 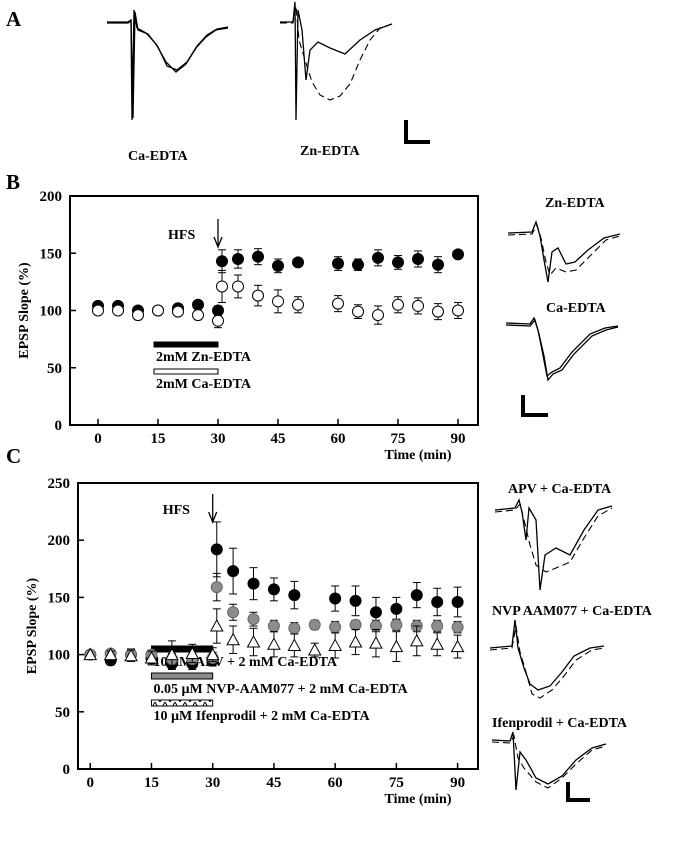 I want to click on panel-a-label-zn: Zn-EDTA, so click(x=330, y=151).